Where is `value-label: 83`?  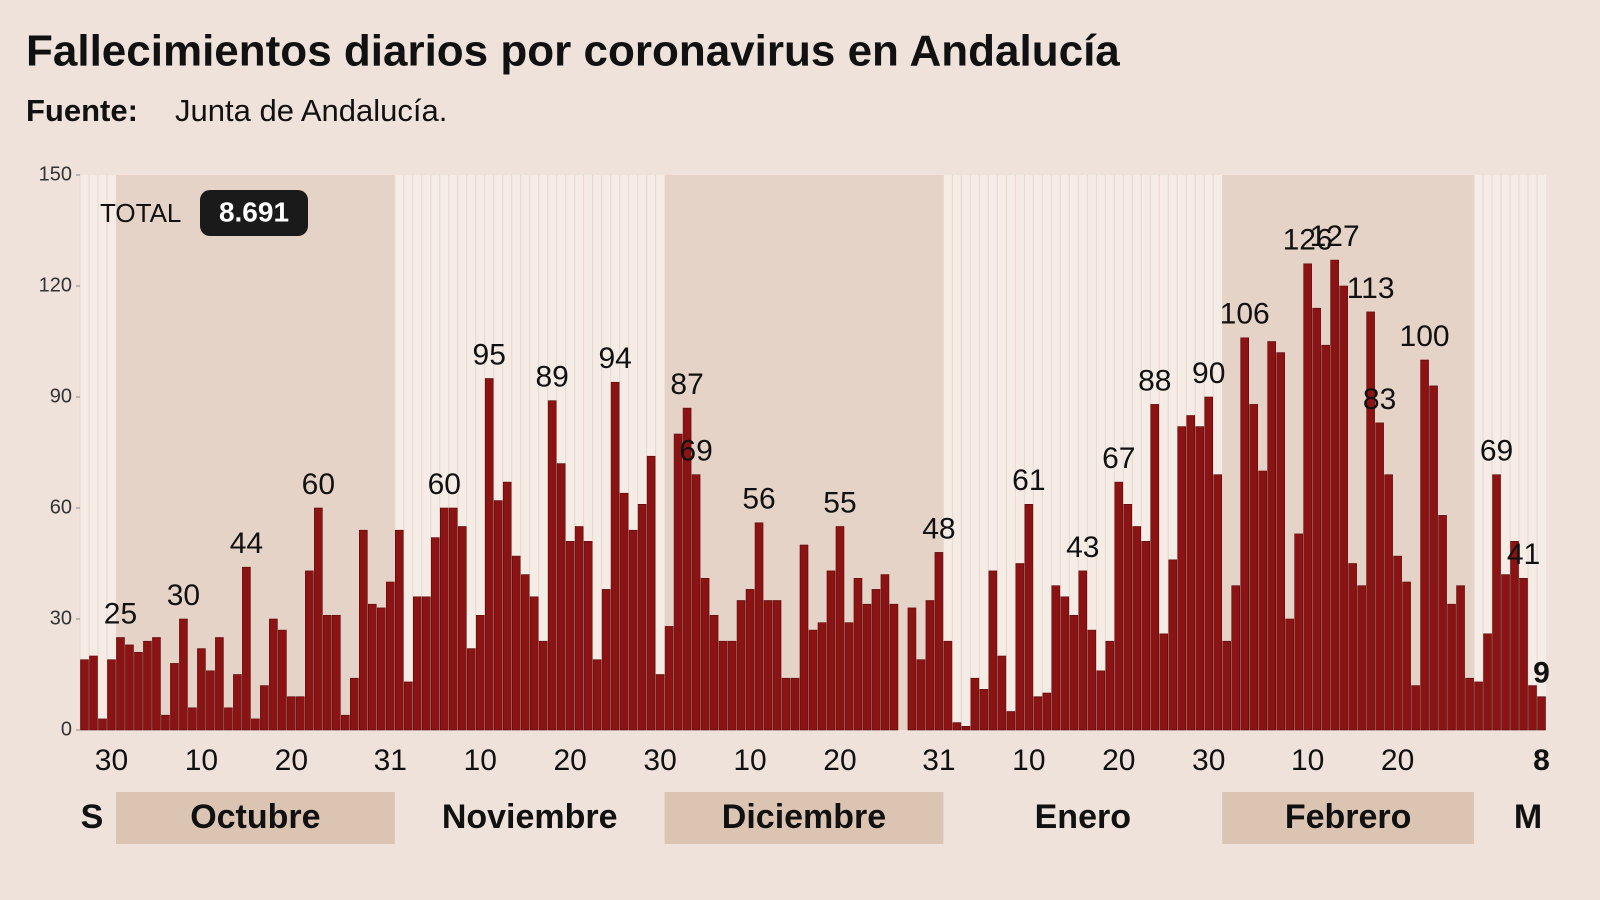 value-label: 83 is located at coordinates (1379, 399).